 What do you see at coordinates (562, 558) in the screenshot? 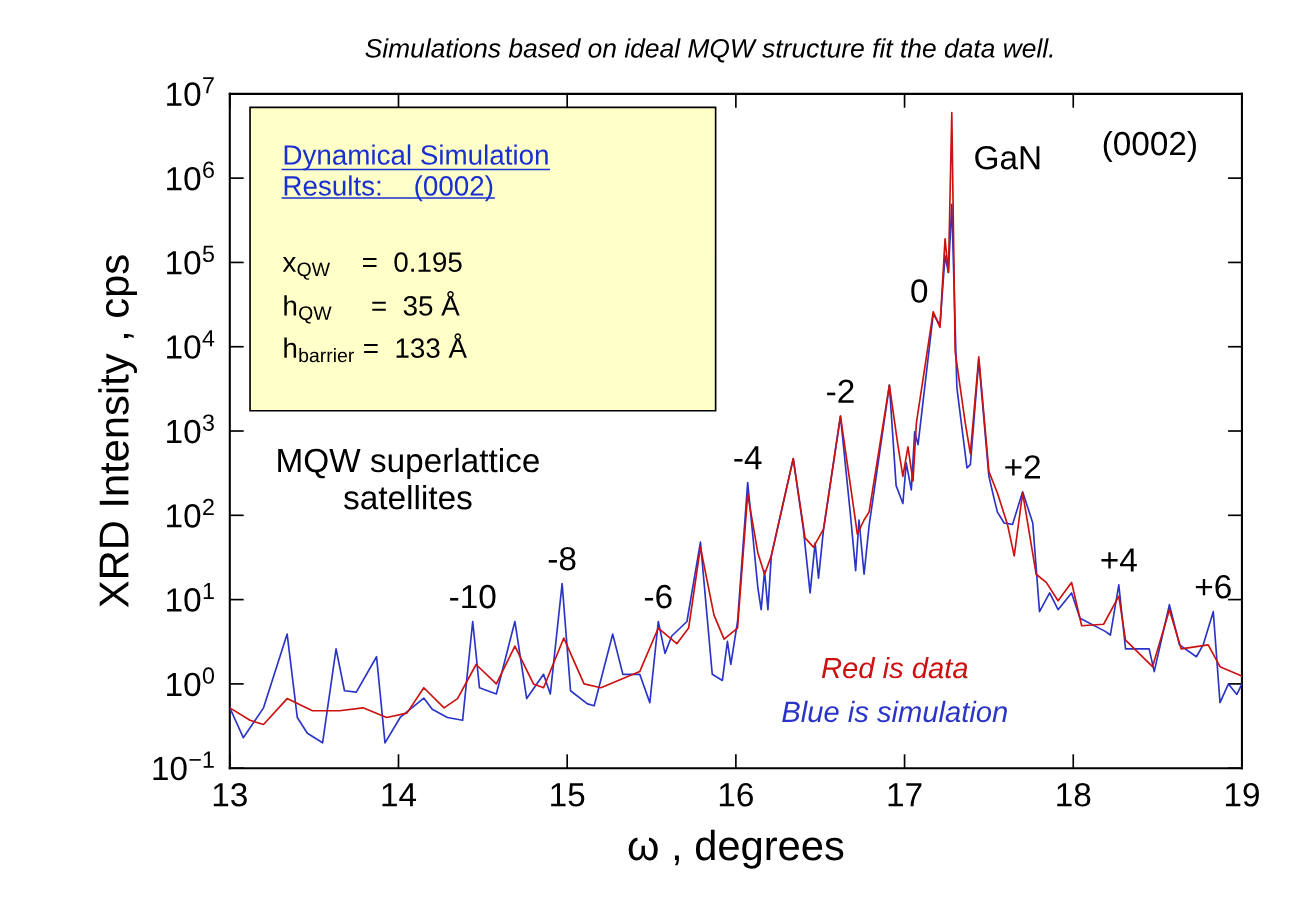
I see `annotation: -8` at bounding box center [562, 558].